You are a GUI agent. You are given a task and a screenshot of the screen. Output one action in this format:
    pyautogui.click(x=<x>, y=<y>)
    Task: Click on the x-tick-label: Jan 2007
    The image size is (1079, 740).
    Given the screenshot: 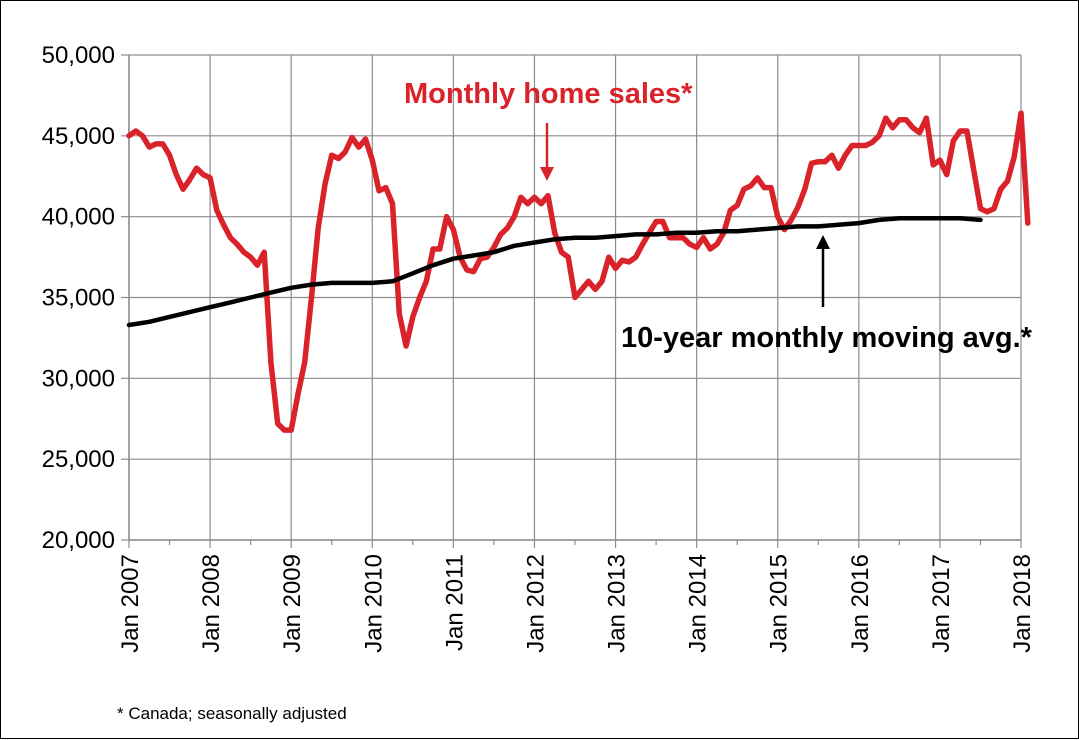 What is the action you would take?
    pyautogui.click(x=130, y=603)
    